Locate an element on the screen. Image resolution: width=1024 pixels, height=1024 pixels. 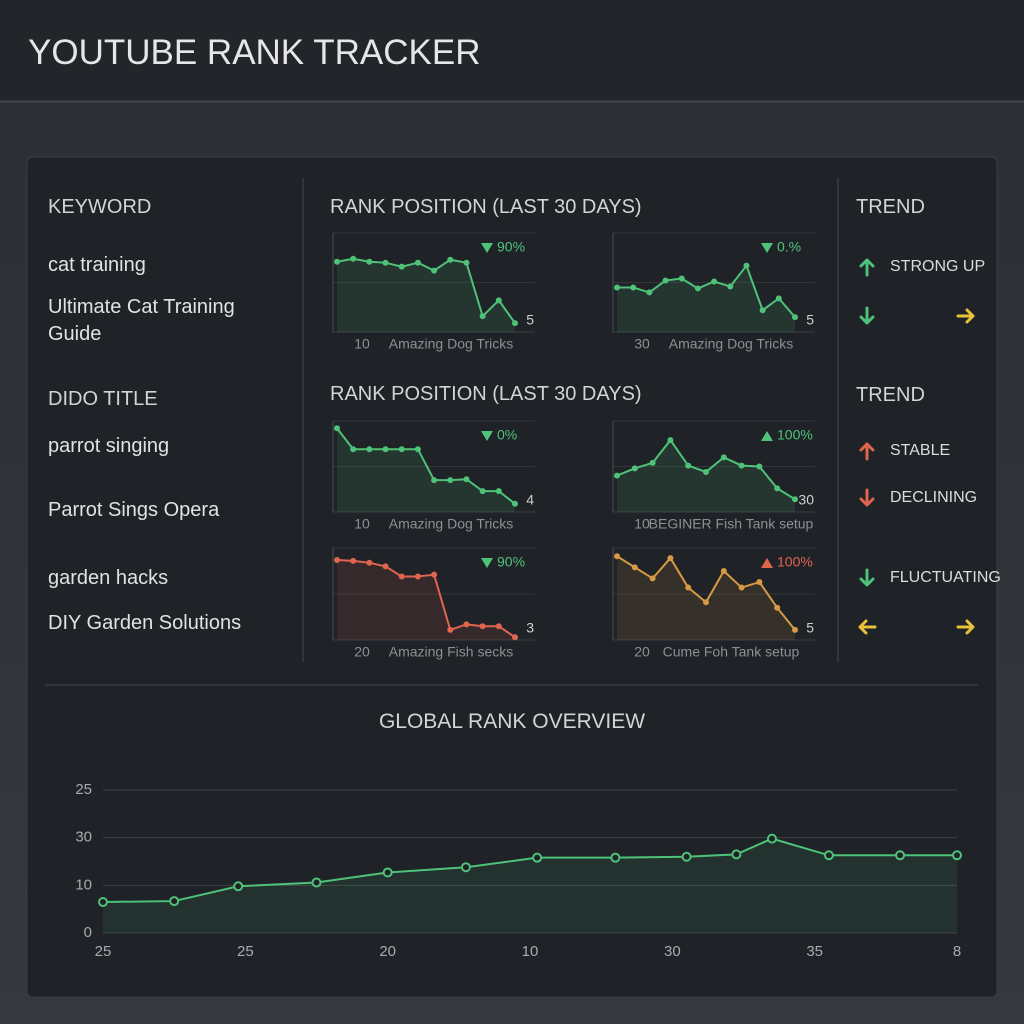
y-tick-label: 0 is located at coordinates (88, 932).